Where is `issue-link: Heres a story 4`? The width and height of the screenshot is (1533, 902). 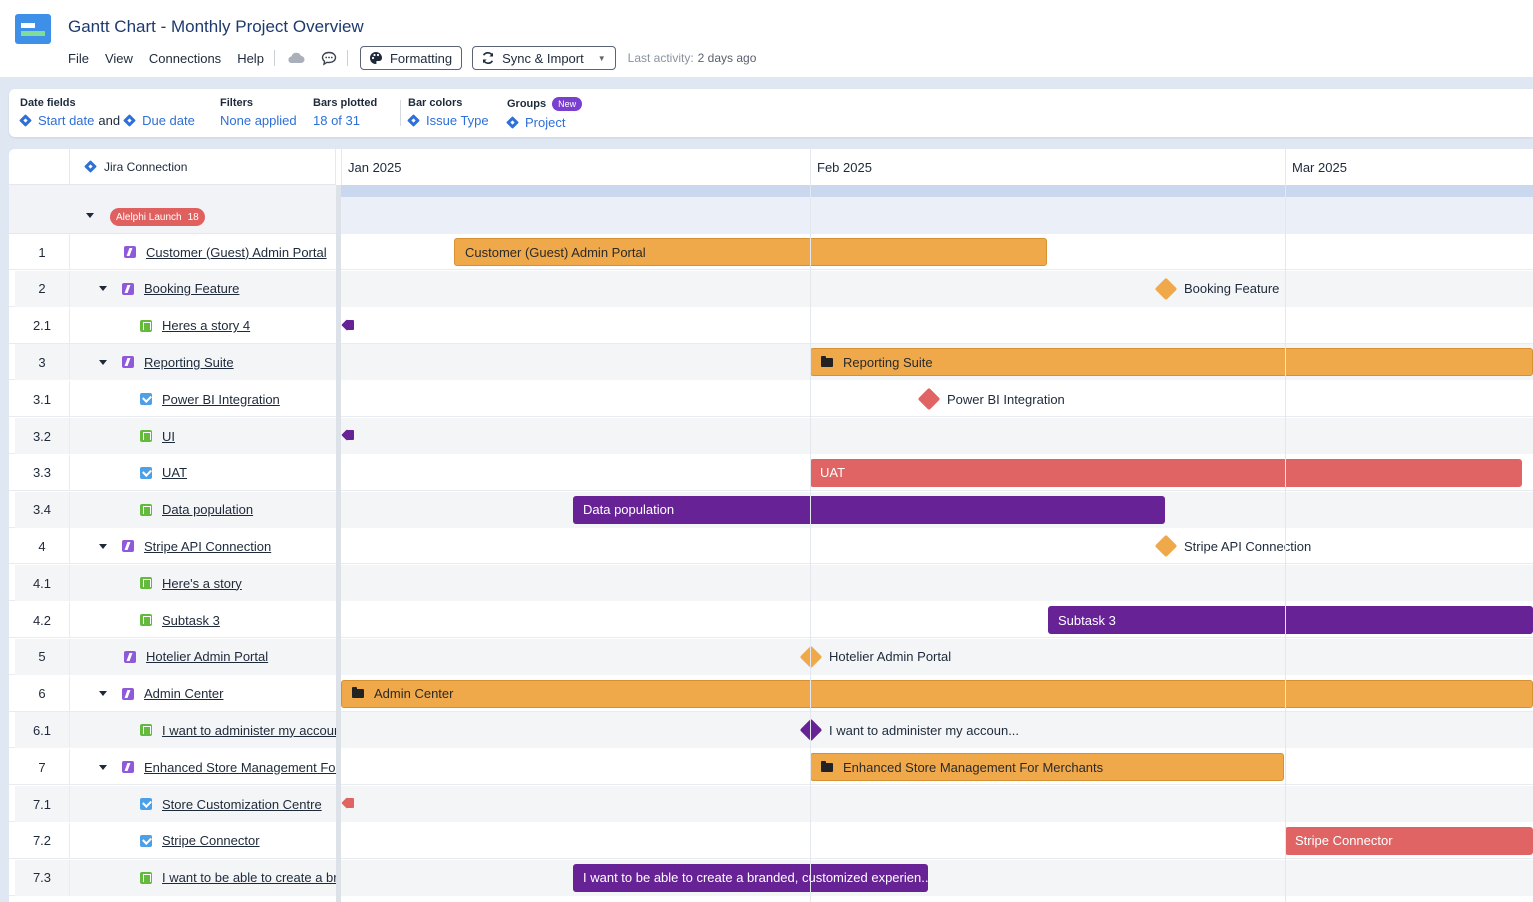
issue-link: Heres a story 4 is located at coordinates (206, 326).